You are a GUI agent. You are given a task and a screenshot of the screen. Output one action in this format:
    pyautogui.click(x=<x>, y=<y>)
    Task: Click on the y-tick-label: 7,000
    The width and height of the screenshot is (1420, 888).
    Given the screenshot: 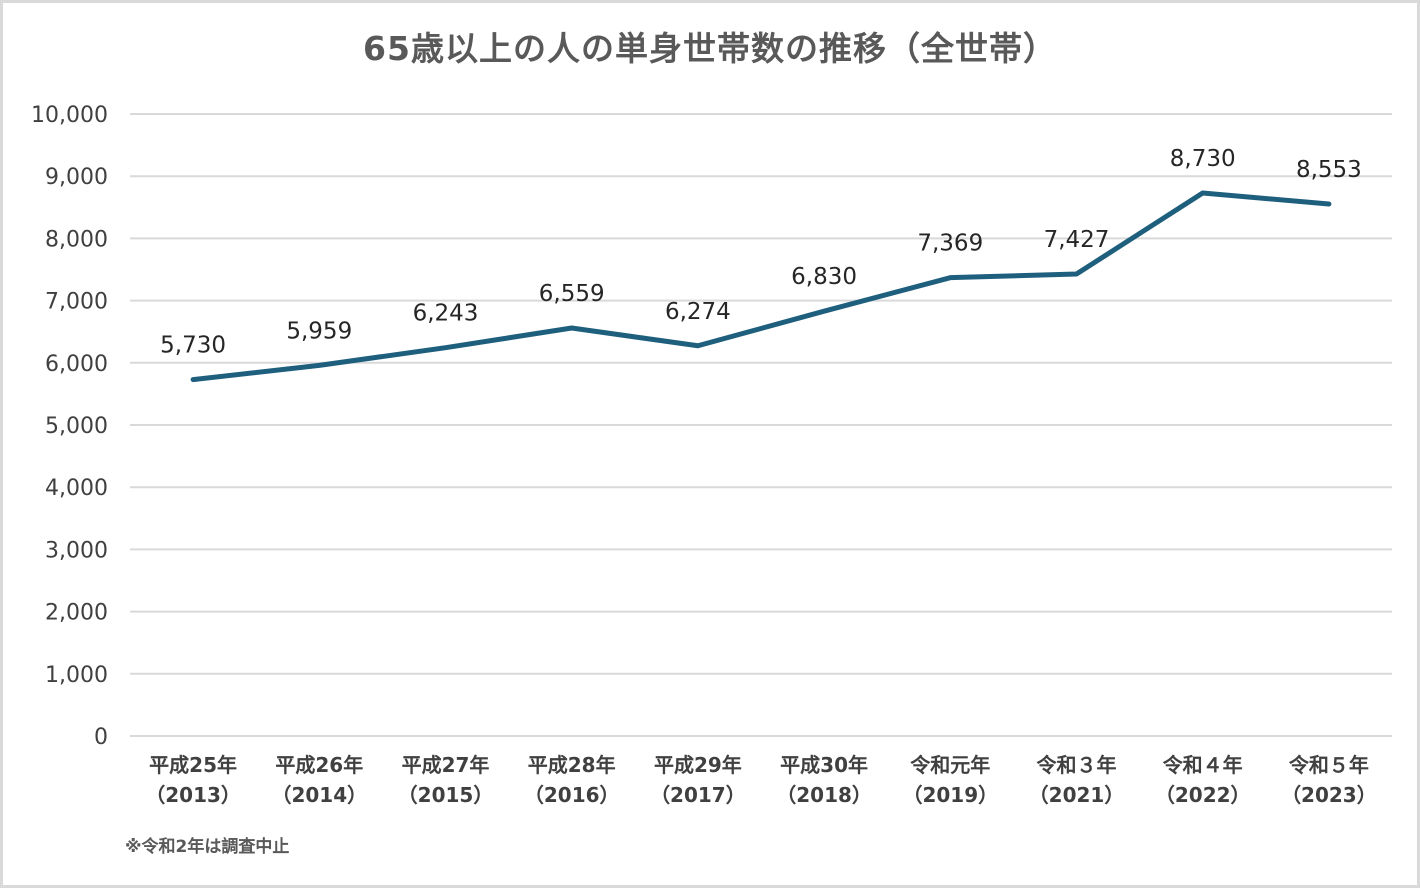 What is the action you would take?
    pyautogui.click(x=76, y=302)
    